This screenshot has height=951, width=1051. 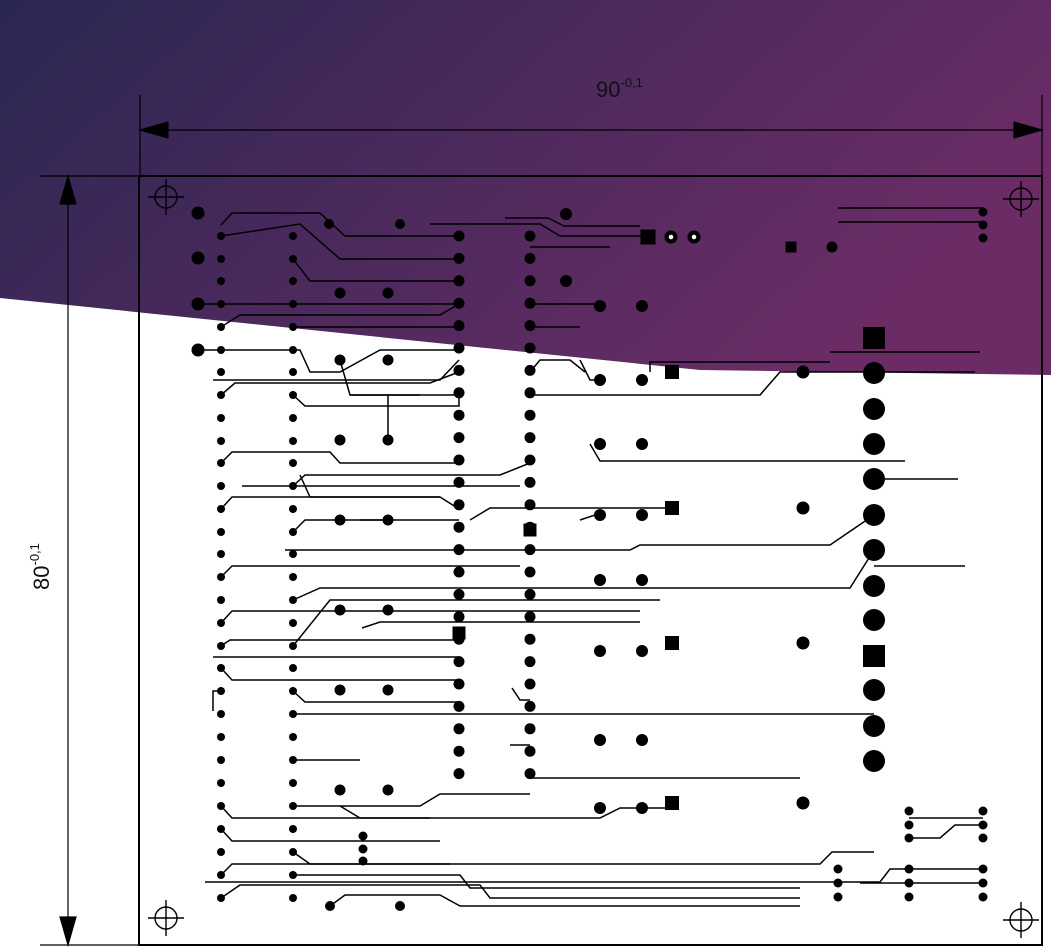 What do you see at coordinates (40, 566) in the screenshot?
I see `height-dimension-label: 80-0,1` at bounding box center [40, 566].